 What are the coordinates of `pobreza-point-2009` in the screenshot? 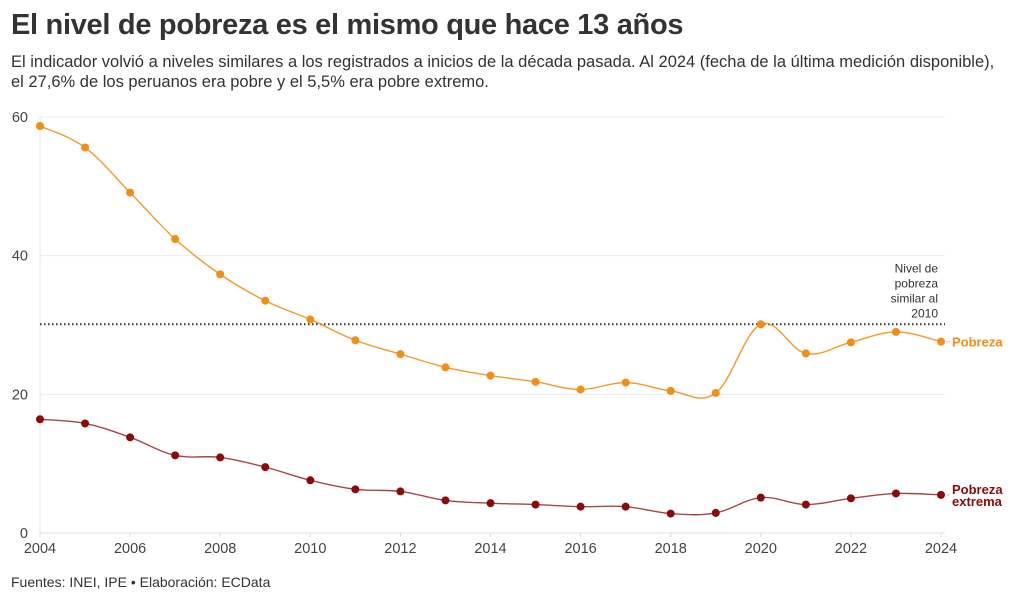 It's located at (265, 300).